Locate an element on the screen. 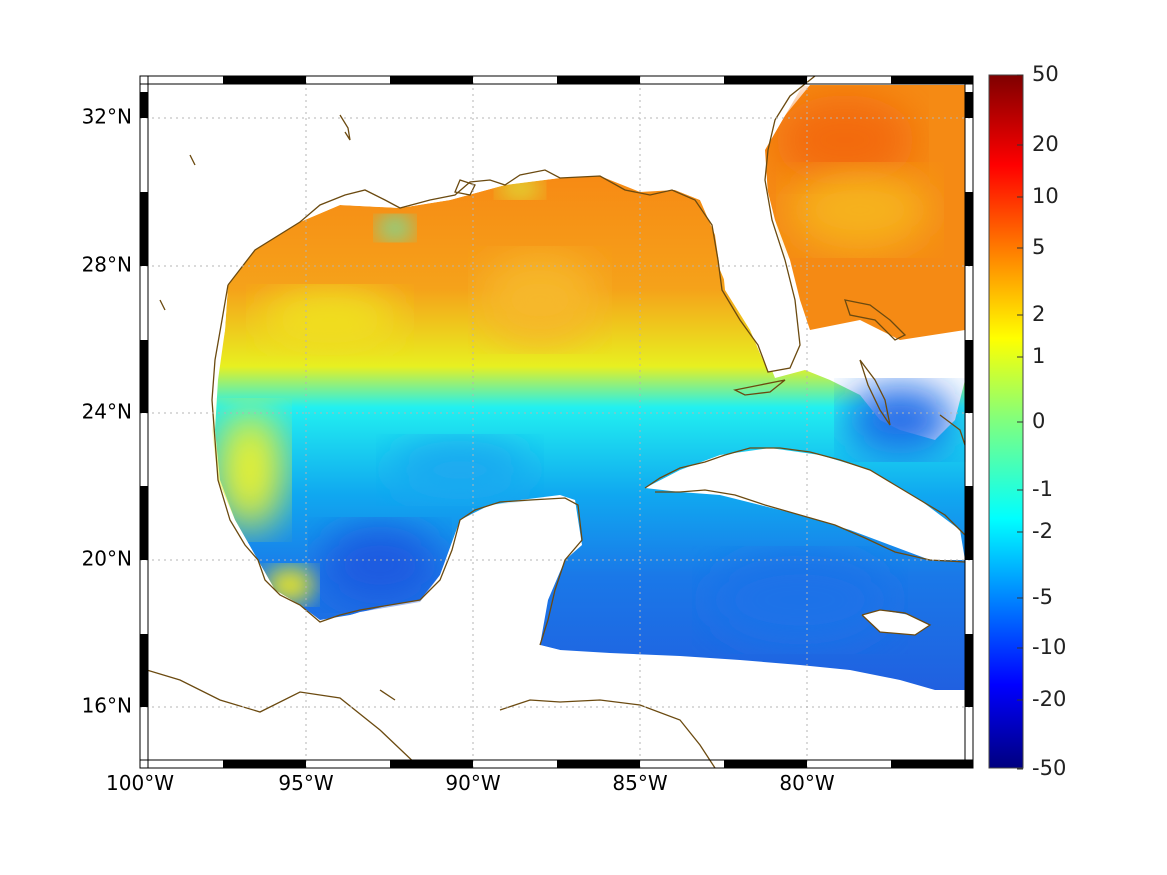 Image resolution: width=1167 pixels, height=875 pixels. lon-label: 80°W is located at coordinates (806, 783).